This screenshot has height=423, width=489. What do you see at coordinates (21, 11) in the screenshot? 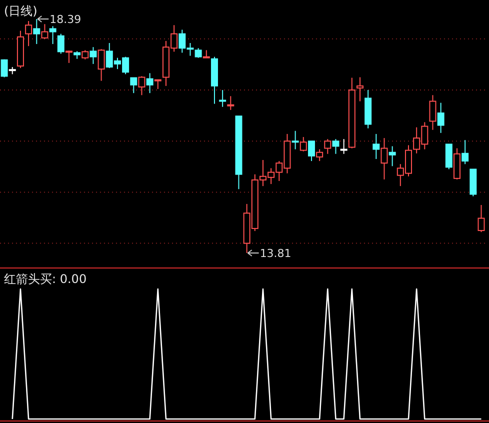
I see `chart-title: (日线)` at bounding box center [21, 11].